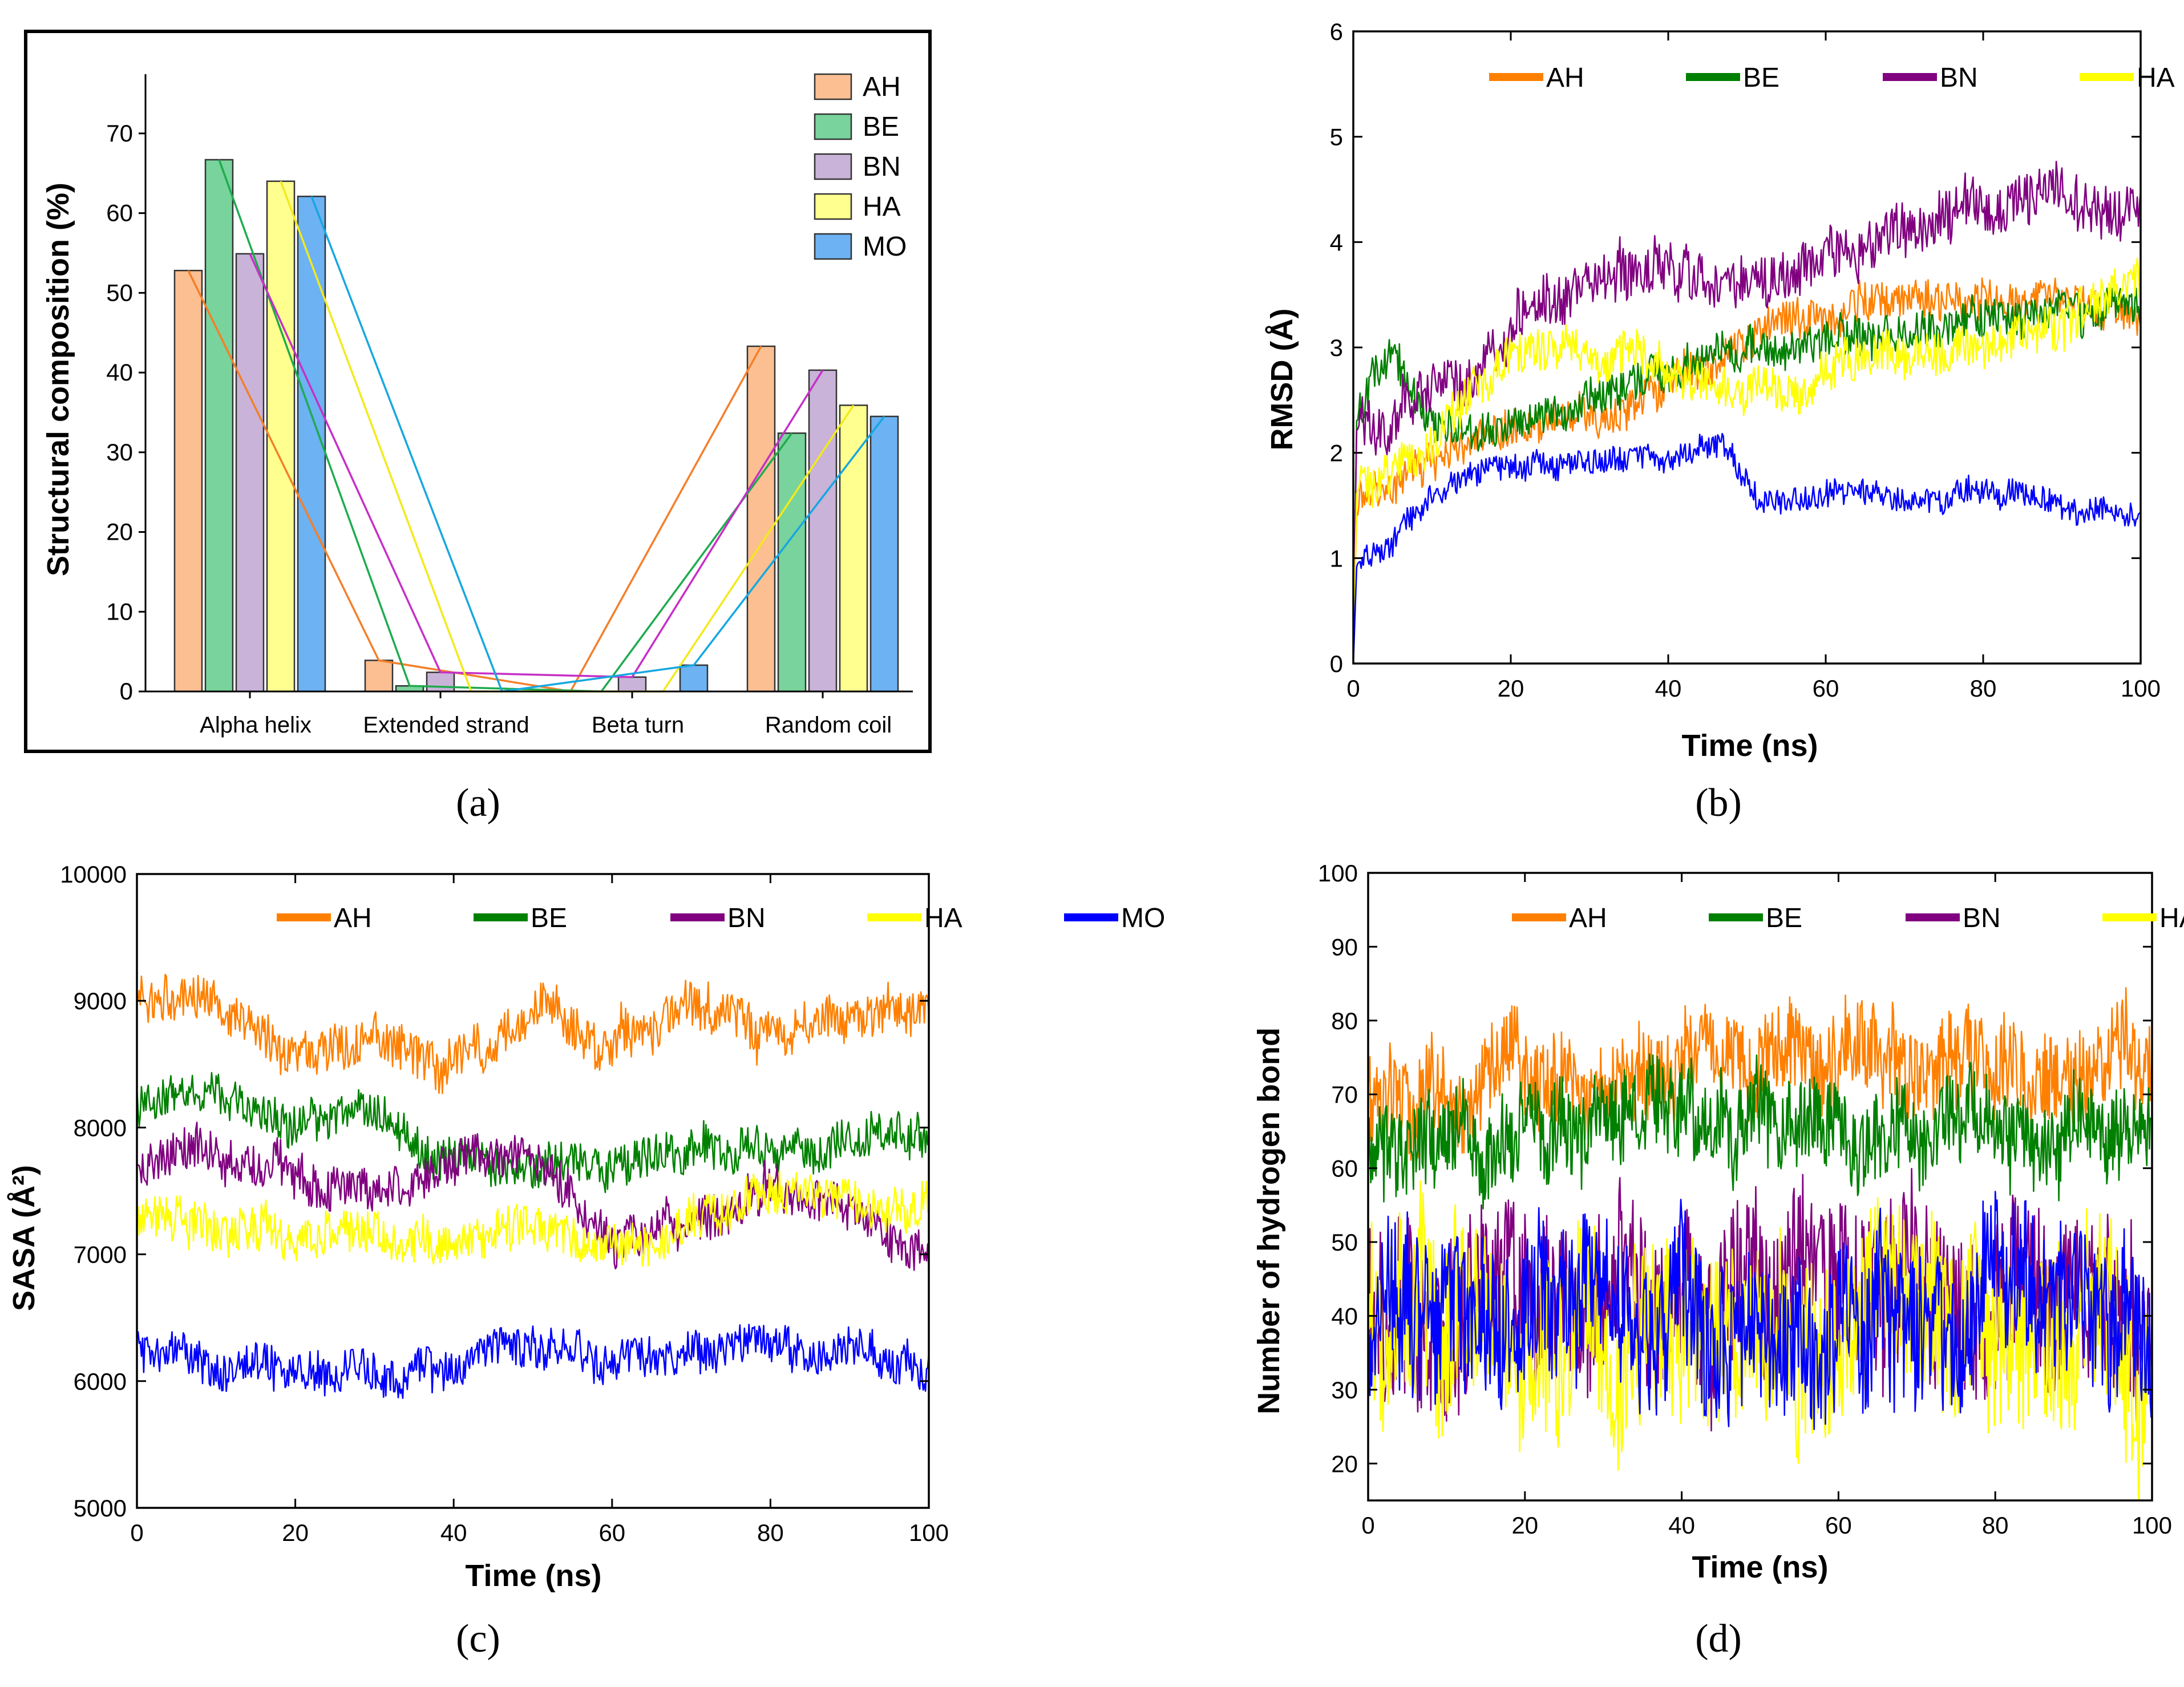 Image resolution: width=2184 pixels, height=1687 pixels. Describe the element at coordinates (833, 246) in the screenshot. I see `legend-swatch-MO` at that location.